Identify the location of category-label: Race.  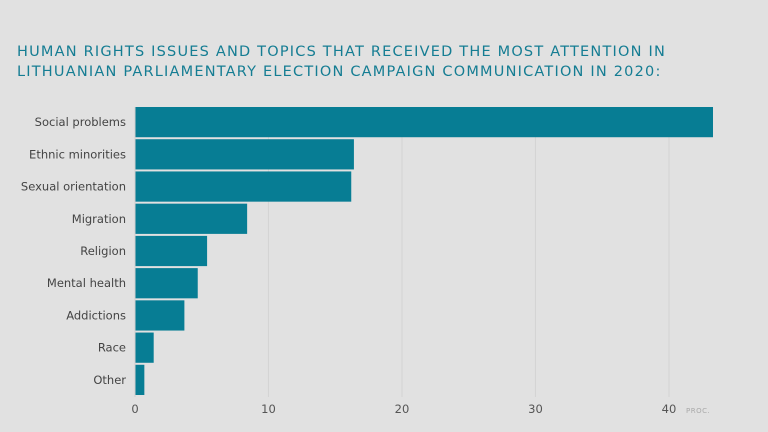
(112, 348).